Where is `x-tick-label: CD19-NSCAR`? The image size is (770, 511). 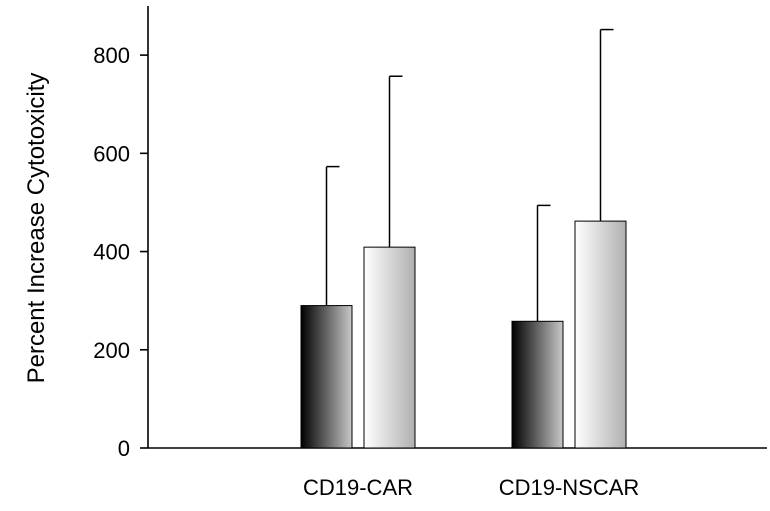 x-tick-label: CD19-NSCAR is located at coordinates (569, 487).